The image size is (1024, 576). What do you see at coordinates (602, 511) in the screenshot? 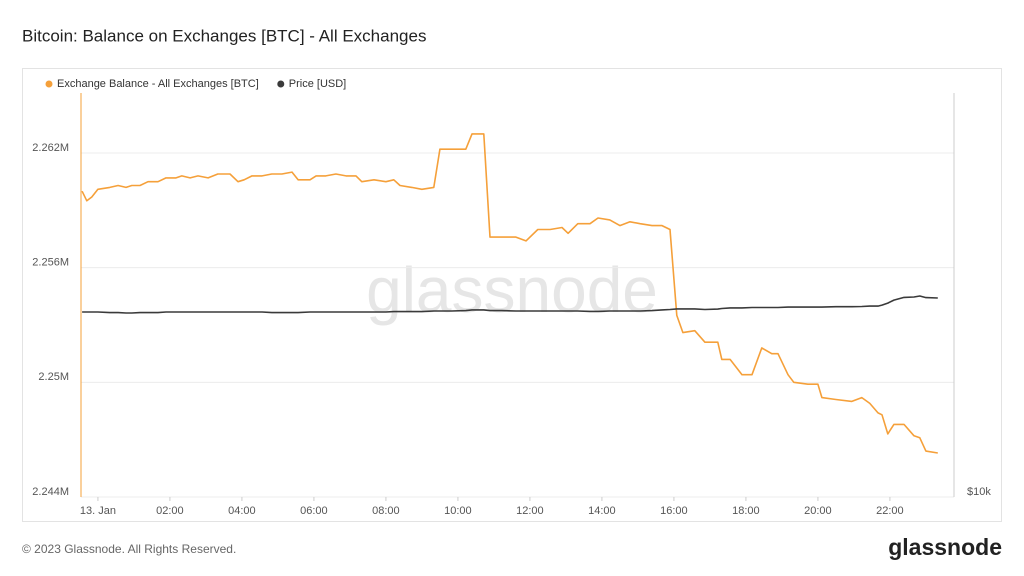
I see `x-tick-label: 14:00` at bounding box center [602, 511].